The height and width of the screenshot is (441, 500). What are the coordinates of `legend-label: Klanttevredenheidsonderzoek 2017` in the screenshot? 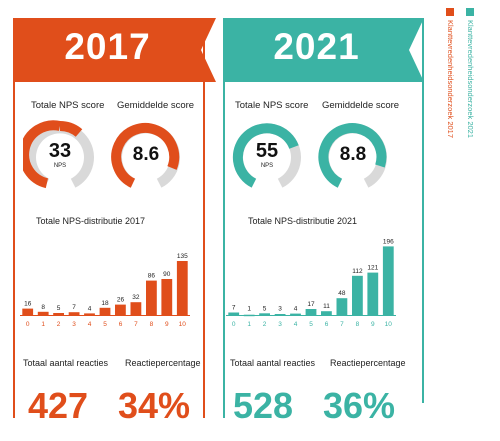 It's located at (450, 79).